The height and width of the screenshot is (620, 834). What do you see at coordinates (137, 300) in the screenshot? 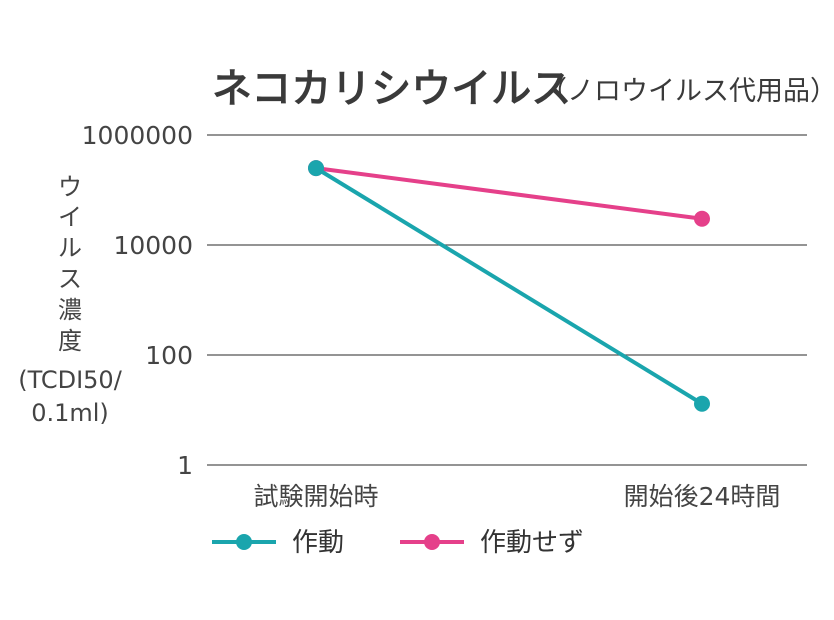
I see `y-axis-ticks: 1000000 10000 100 1` at bounding box center [137, 300].